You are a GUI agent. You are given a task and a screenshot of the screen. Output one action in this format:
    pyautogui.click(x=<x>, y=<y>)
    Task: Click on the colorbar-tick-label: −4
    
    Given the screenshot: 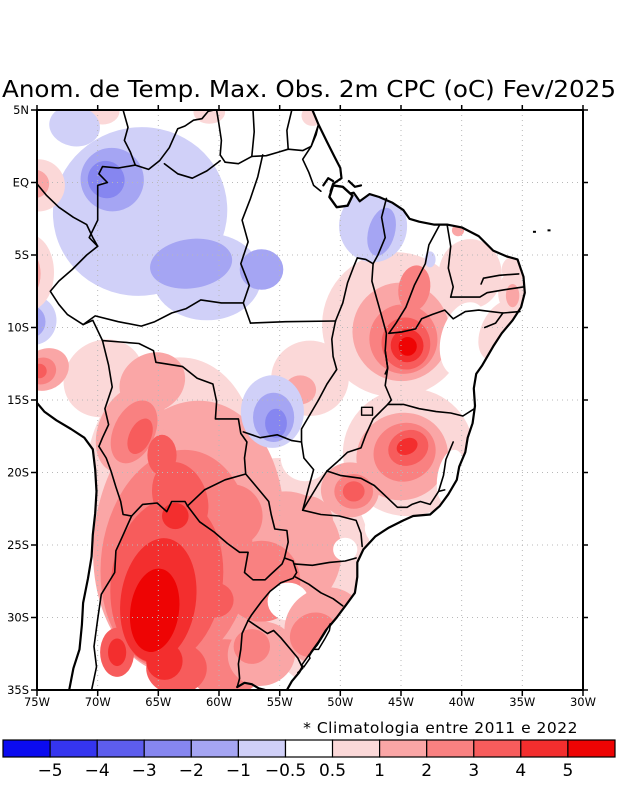 What is the action you would take?
    pyautogui.click(x=97, y=771)
    